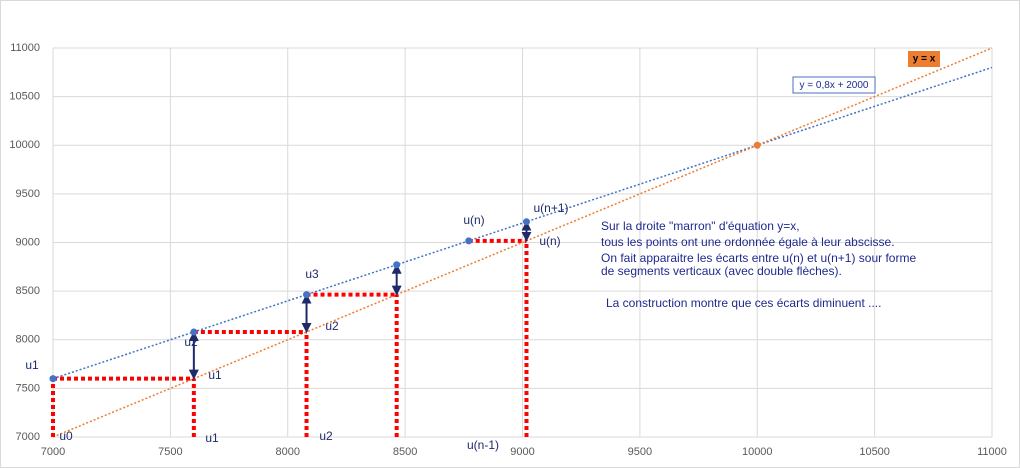 The height and width of the screenshot is (468, 1020). Describe the element at coordinates (170, 452) in the screenshot. I see `x-tick-label: 7500` at that location.